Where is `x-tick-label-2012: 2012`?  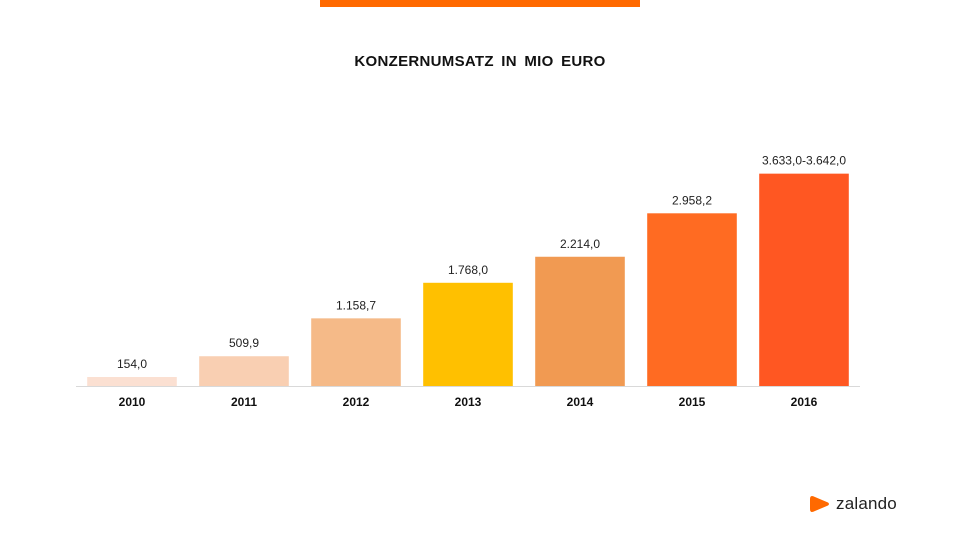 x-tick-label-2012: 2012 is located at coordinates (356, 402).